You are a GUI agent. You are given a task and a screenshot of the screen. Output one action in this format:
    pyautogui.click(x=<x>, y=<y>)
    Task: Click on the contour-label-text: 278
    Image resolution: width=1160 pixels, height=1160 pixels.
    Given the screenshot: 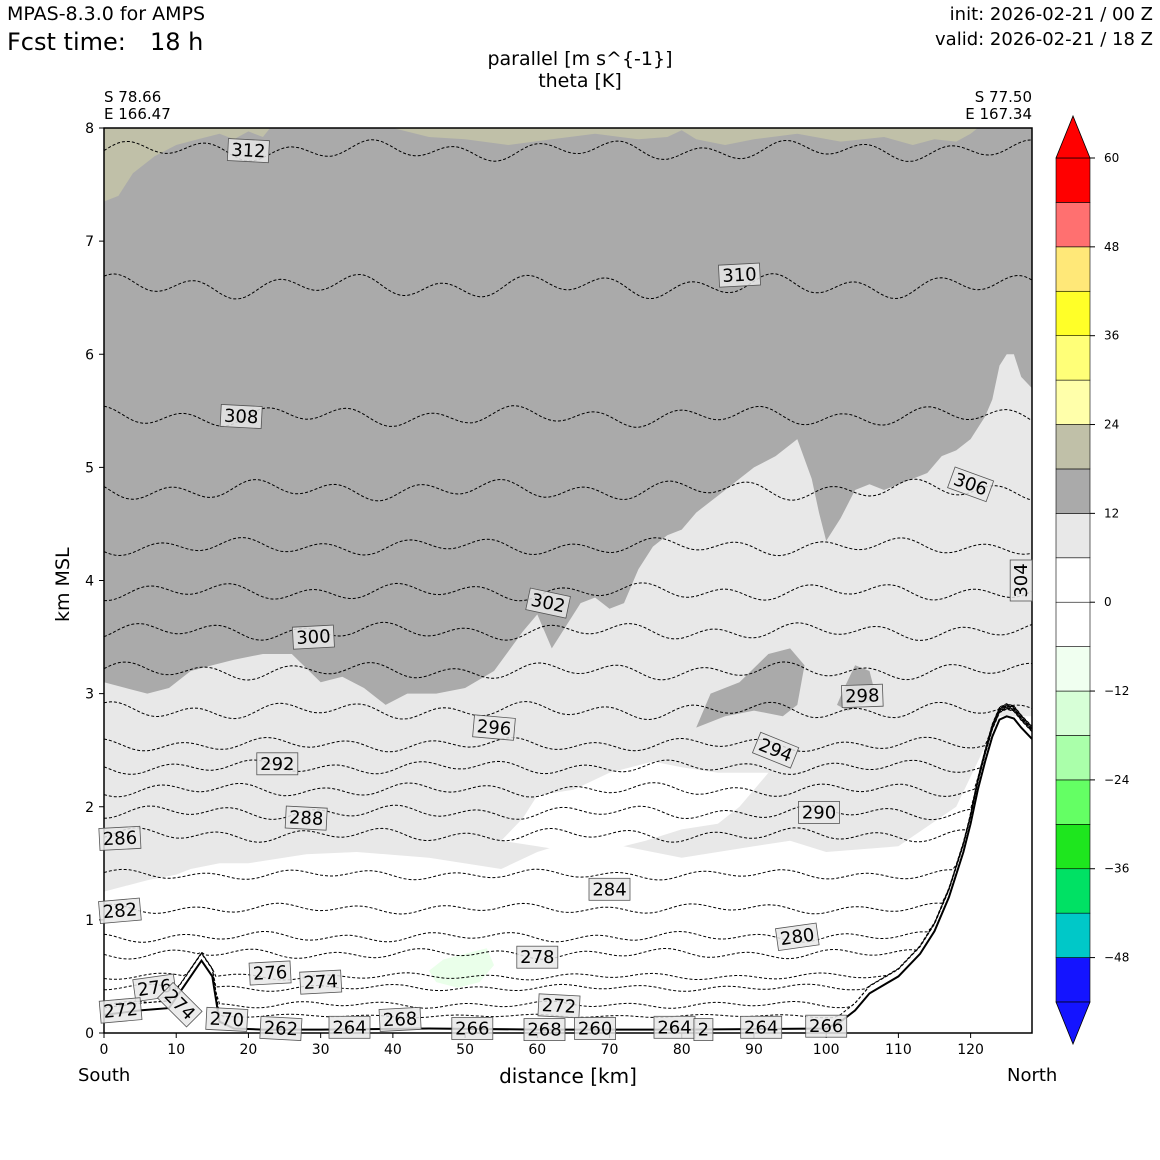 What is the action you would take?
    pyautogui.click(x=537, y=957)
    